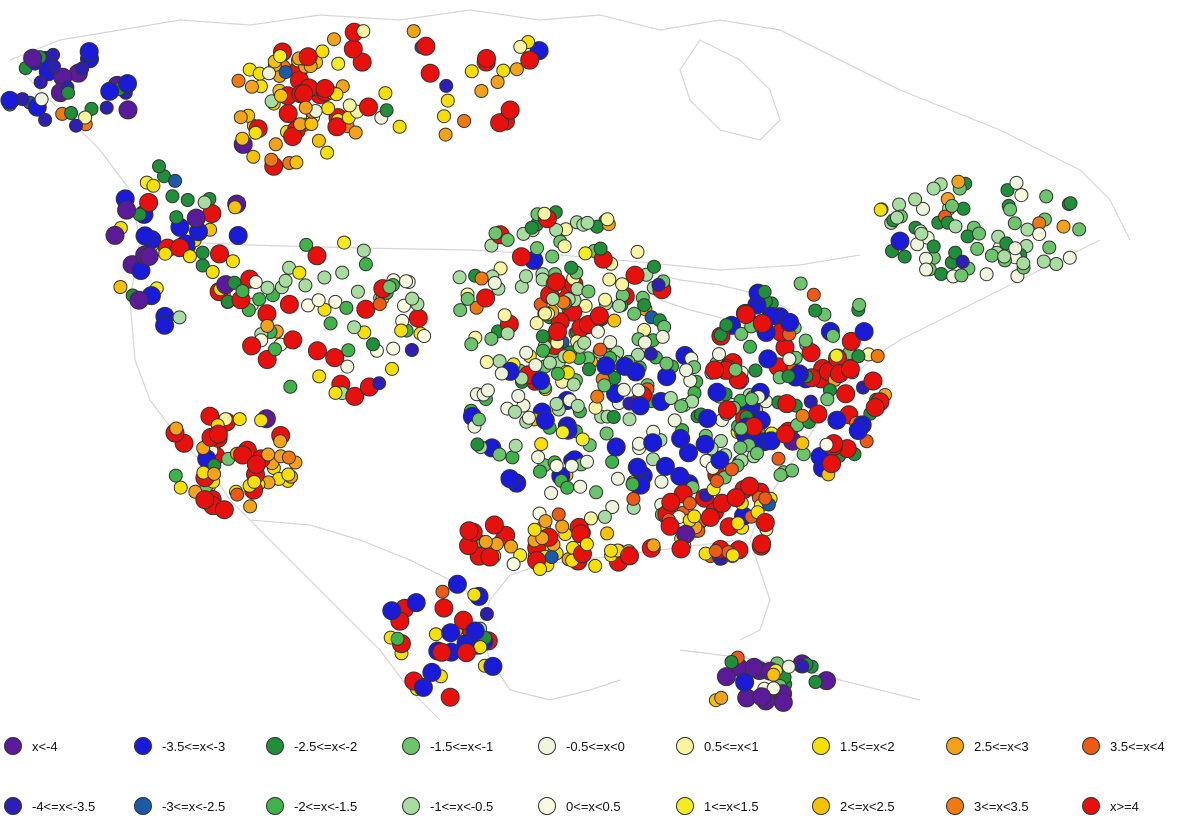 Image resolution: width=1188 pixels, height=822 pixels. Describe the element at coordinates (326, 806) in the screenshot. I see `legend-label: -2<=x<-1.5` at that location.